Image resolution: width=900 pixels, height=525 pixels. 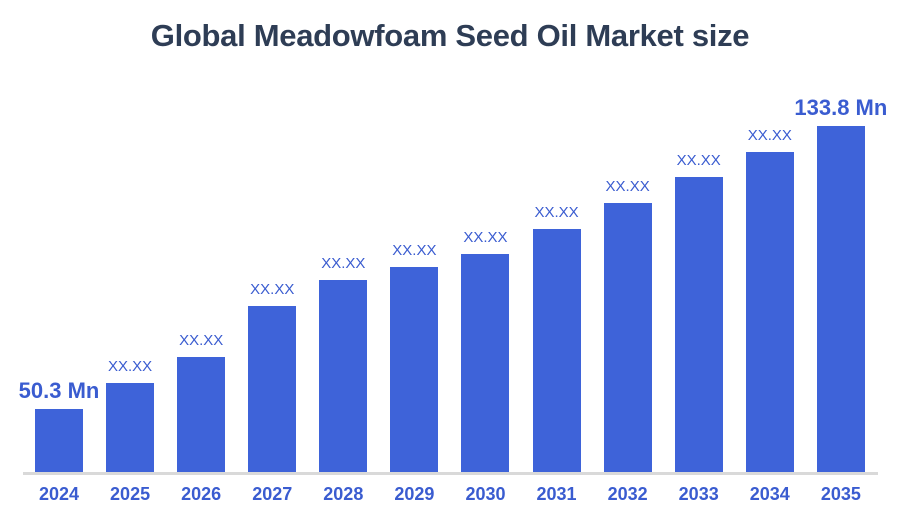 I want to click on bar-column: 133.8 Mn, so click(x=840, y=283).